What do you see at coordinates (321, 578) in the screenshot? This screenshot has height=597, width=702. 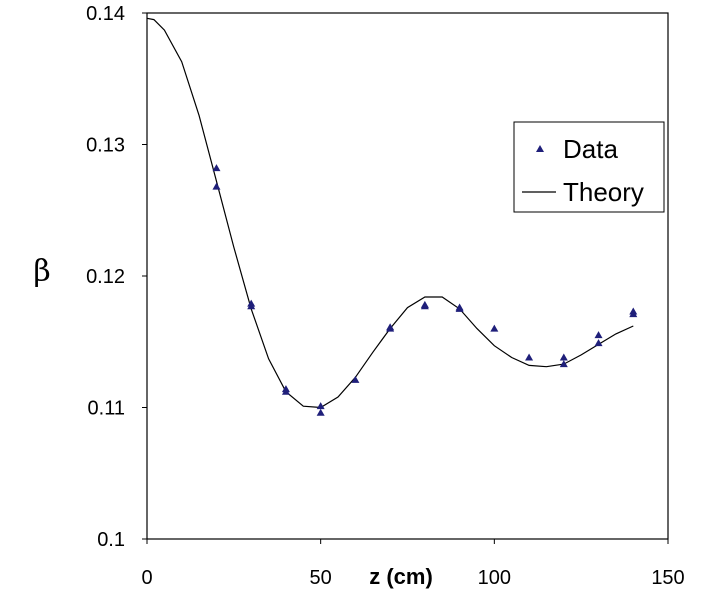 I see `x-tick-label: 50` at bounding box center [321, 578].